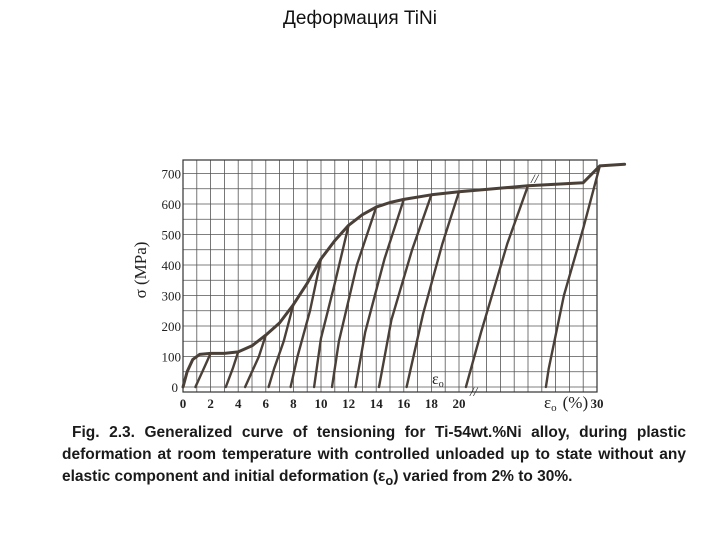 This screenshot has height=540, width=720. Describe the element at coordinates (172, 357) in the screenshot. I see `y-tick-label: 100` at that location.